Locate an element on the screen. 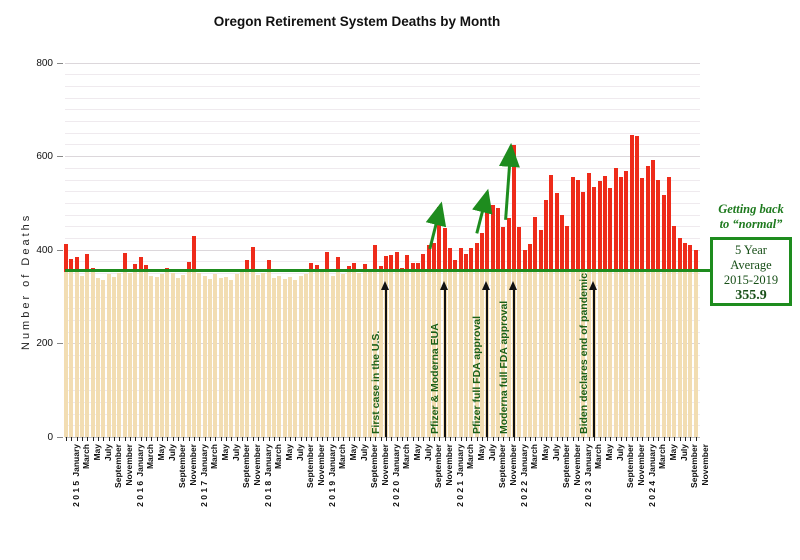 The width and height of the screenshot is (800, 560). y-tick-label: 600 is located at coordinates (44, 157).